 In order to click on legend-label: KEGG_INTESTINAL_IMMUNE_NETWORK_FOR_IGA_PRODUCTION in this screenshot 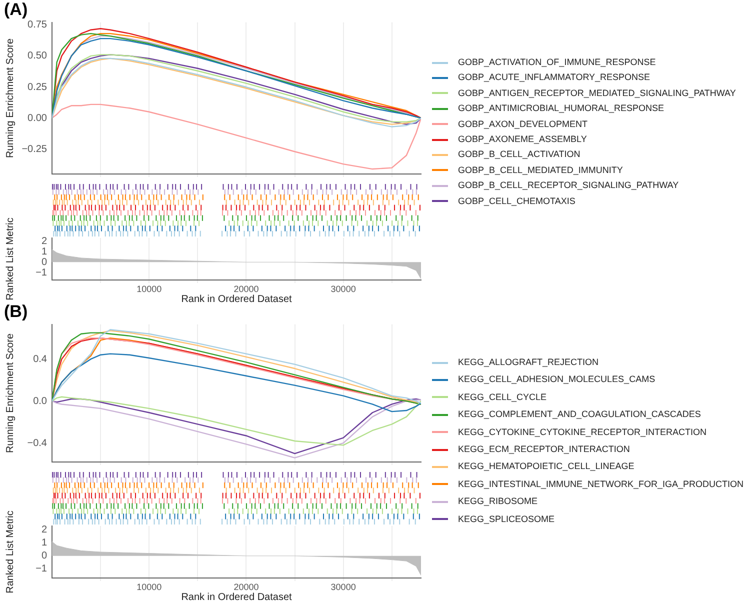, I will do `click(600, 484)`.